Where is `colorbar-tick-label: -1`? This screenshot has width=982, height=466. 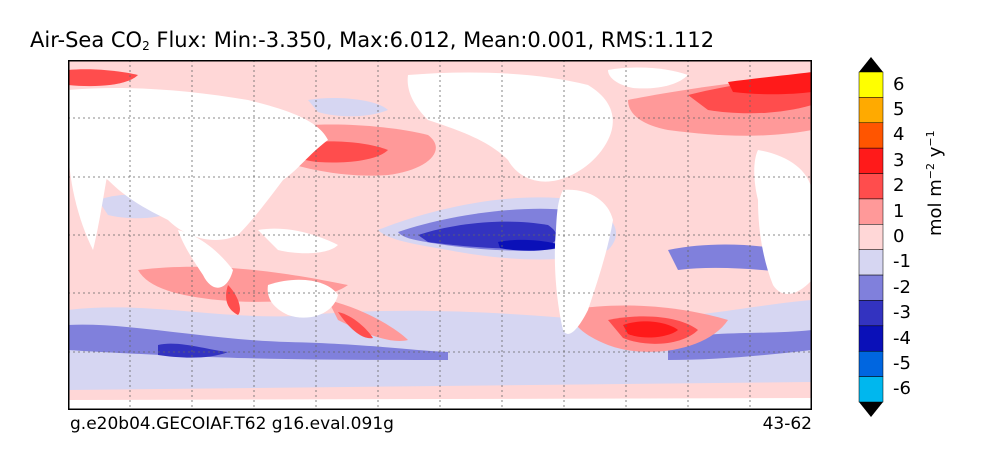
colorbar-tick-label: -1 is located at coordinates (902, 262).